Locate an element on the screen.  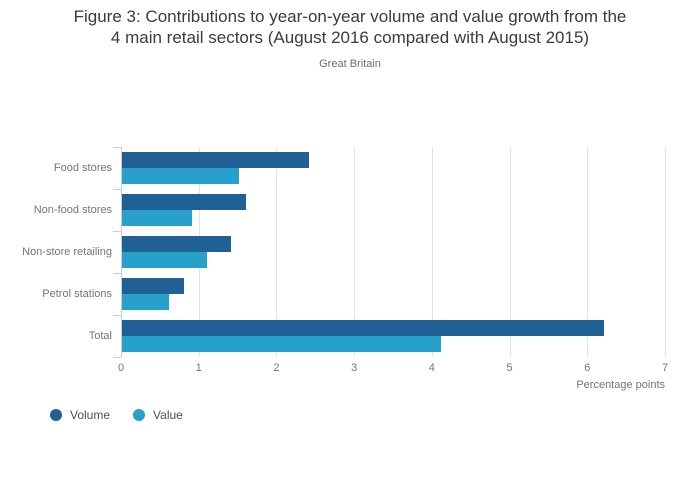
legend: Volume Value is located at coordinates (116, 415).